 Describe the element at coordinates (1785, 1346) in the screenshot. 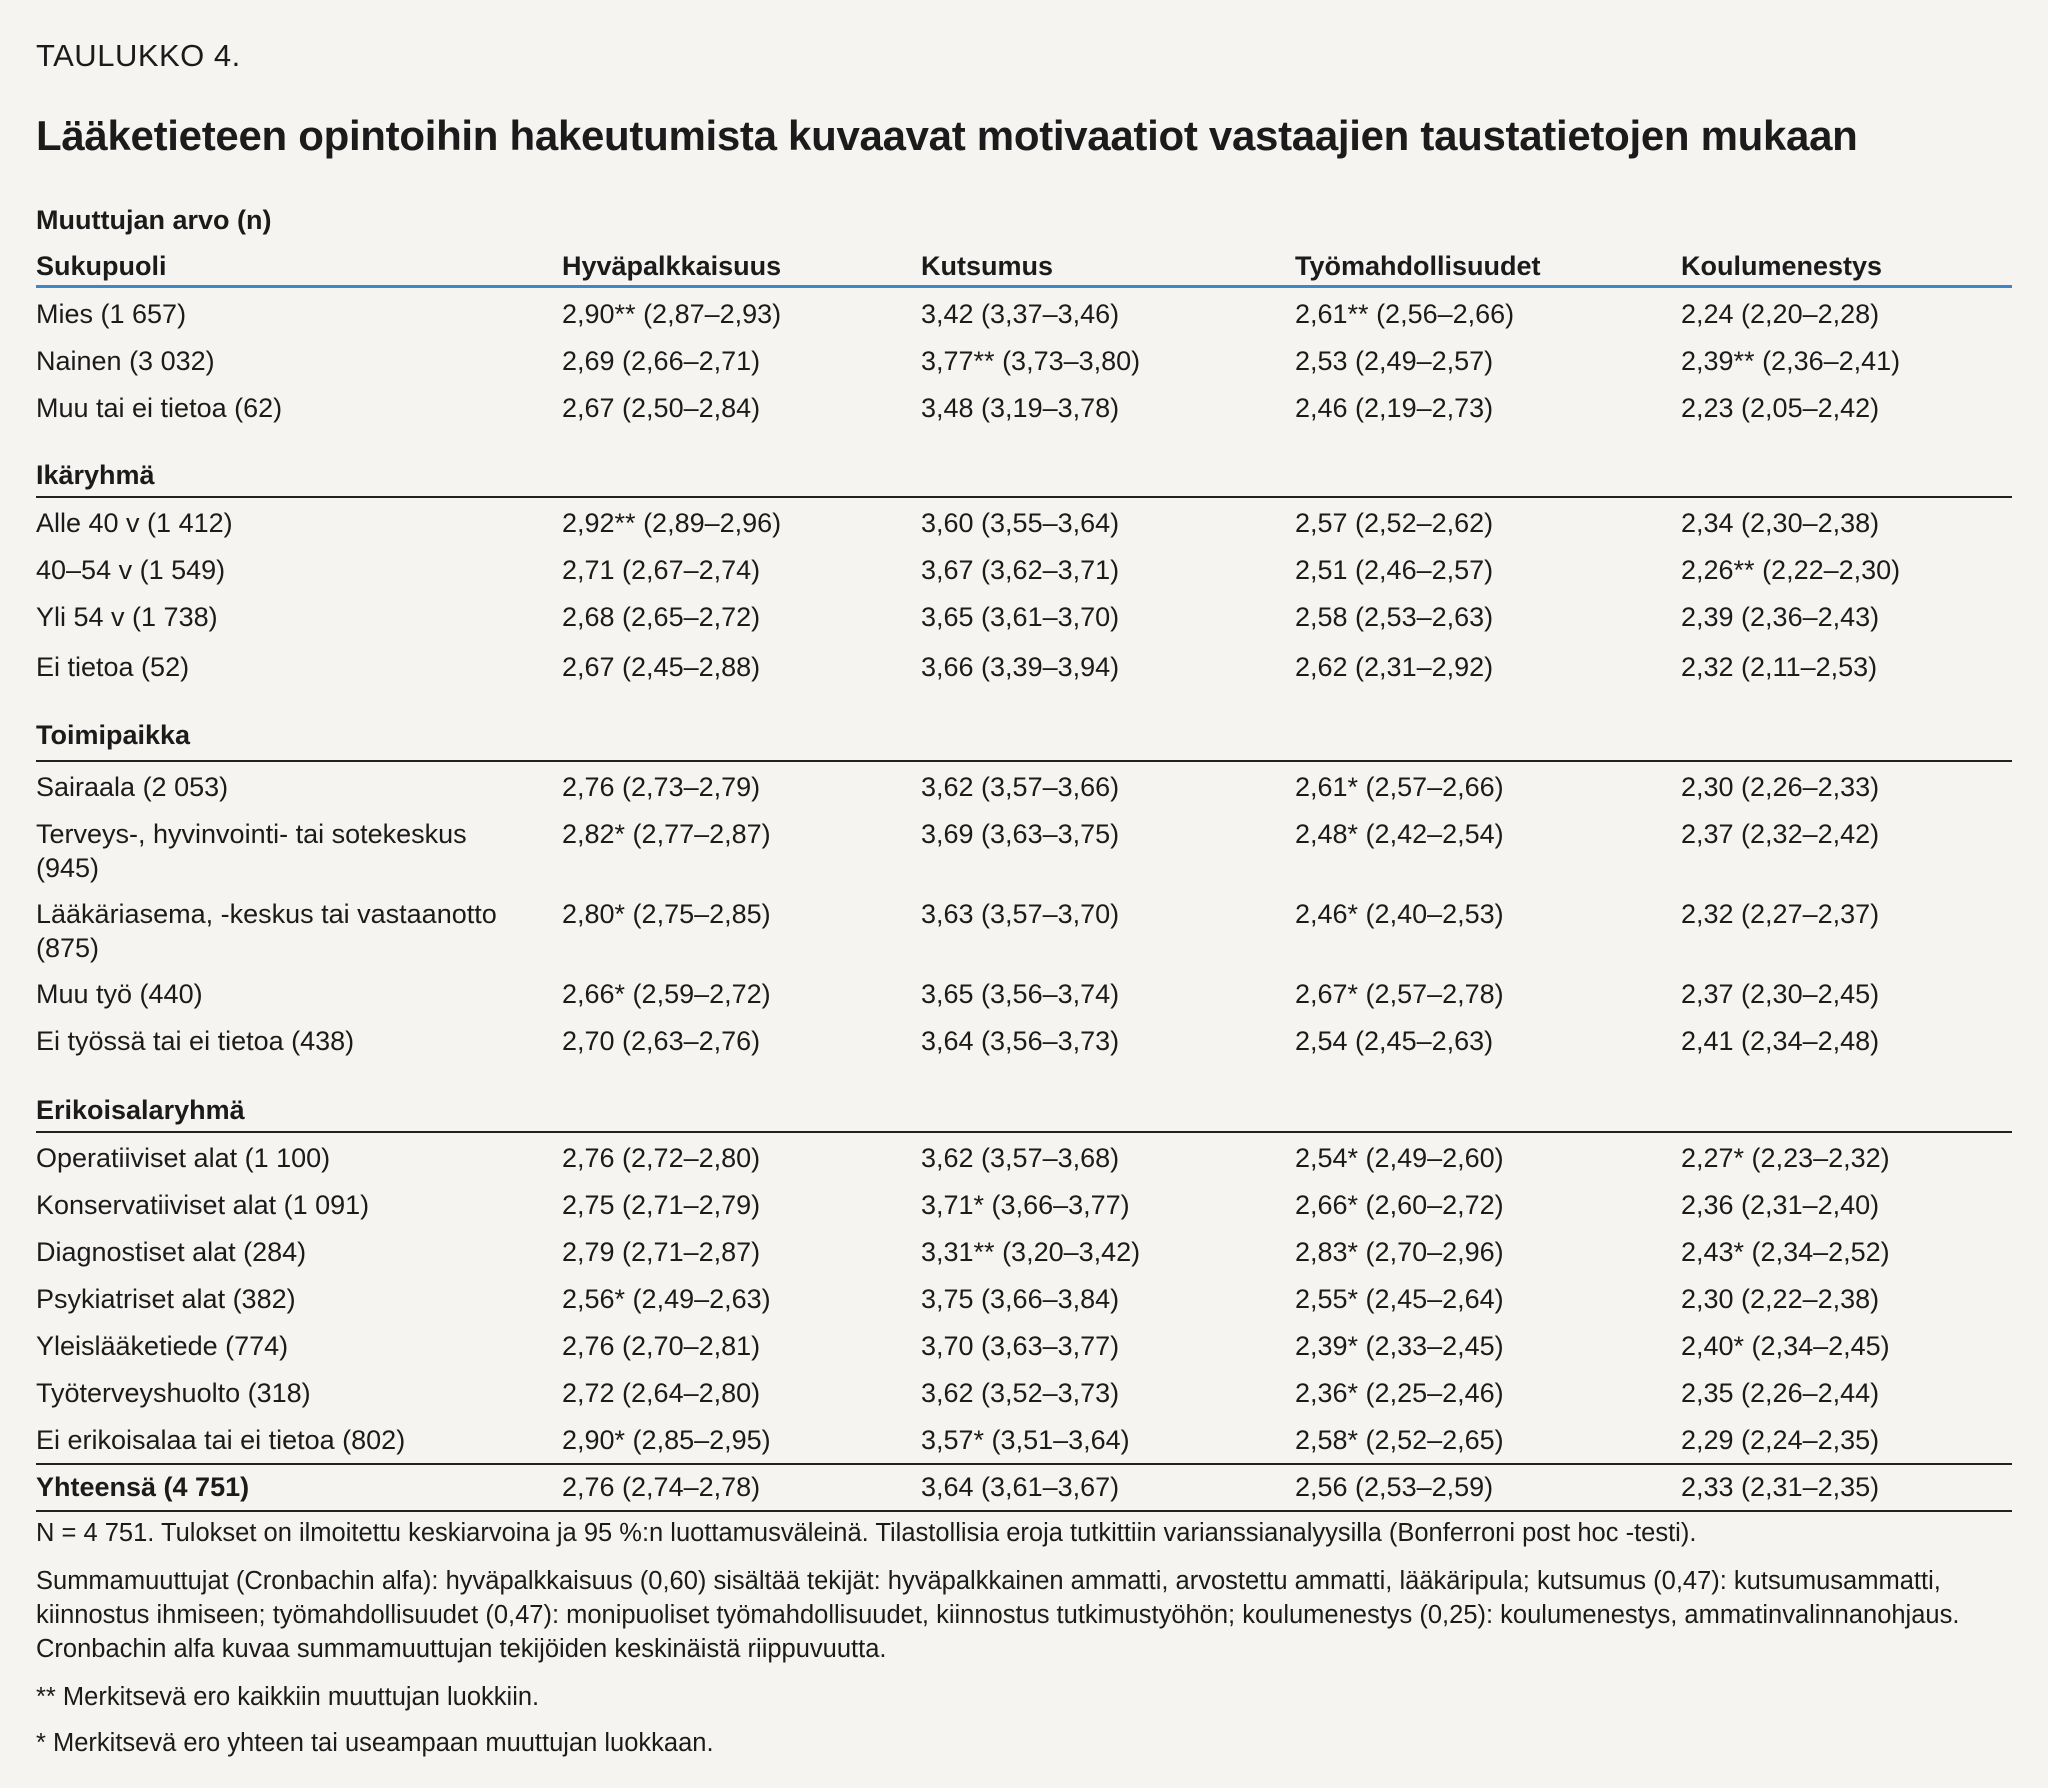

I see `cell-value: 2,40* (2,34–2,45)` at that location.